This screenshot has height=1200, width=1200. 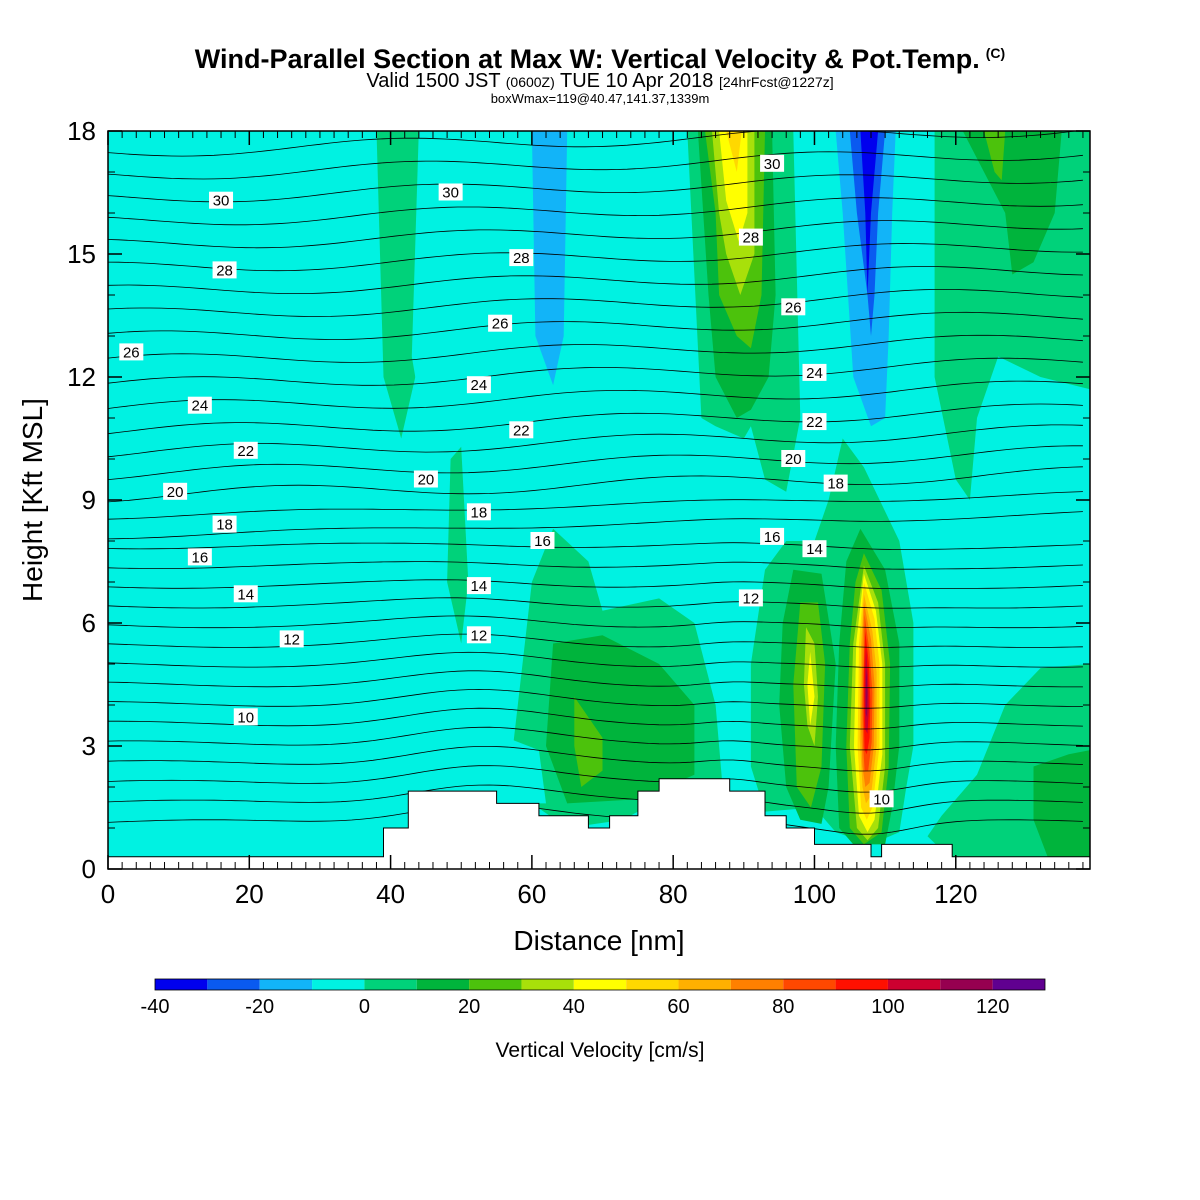 I want to click on theta-label-text: 24, so click(x=814, y=373).